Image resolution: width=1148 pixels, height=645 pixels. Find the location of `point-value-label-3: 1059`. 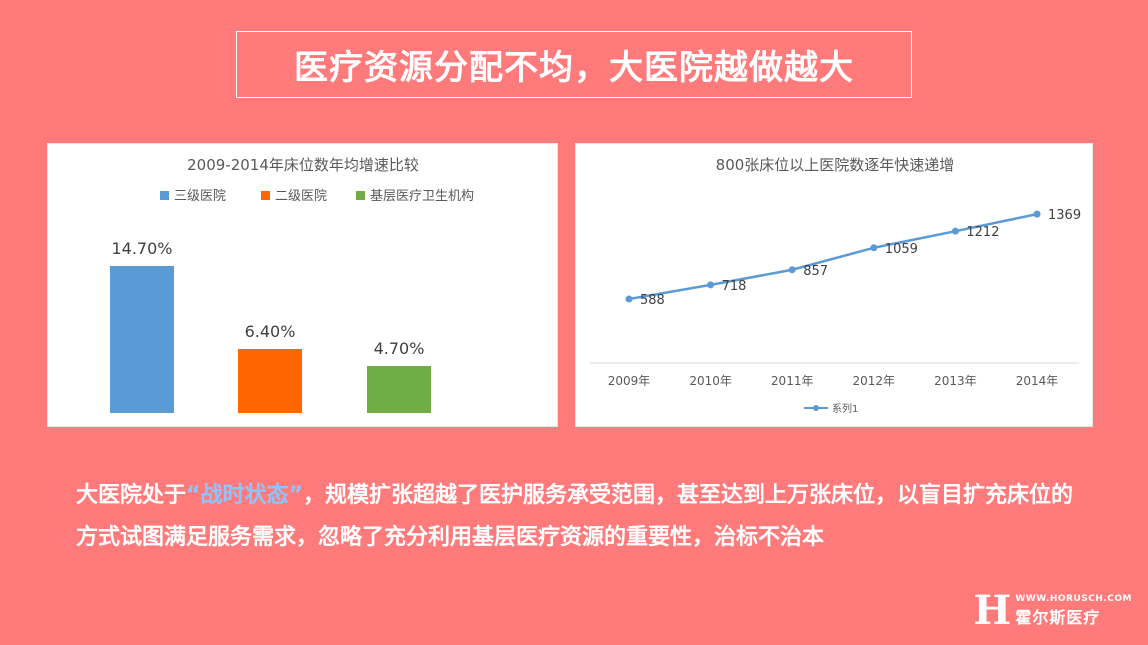

point-value-label-3: 1059 is located at coordinates (901, 249).